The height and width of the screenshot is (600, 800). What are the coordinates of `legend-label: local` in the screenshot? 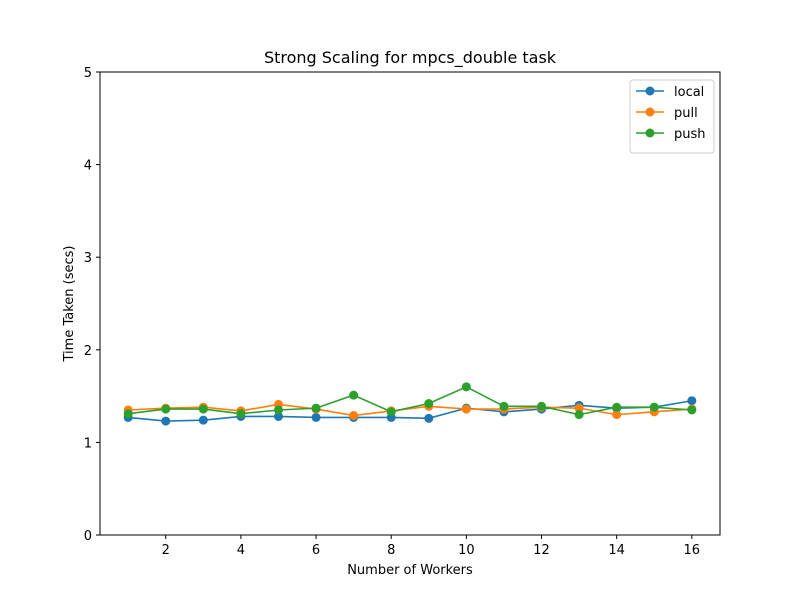 It's located at (689, 92).